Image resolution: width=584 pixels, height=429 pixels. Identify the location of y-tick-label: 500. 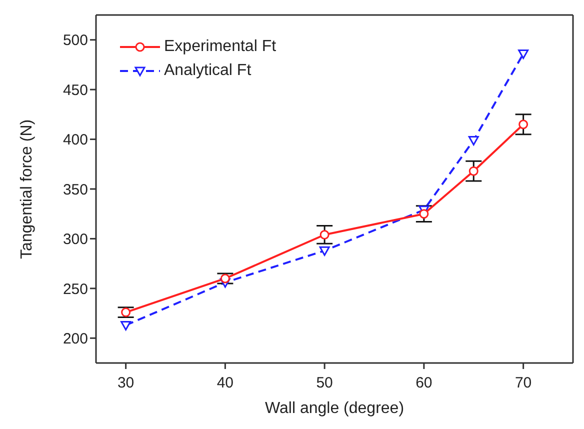
(75, 41).